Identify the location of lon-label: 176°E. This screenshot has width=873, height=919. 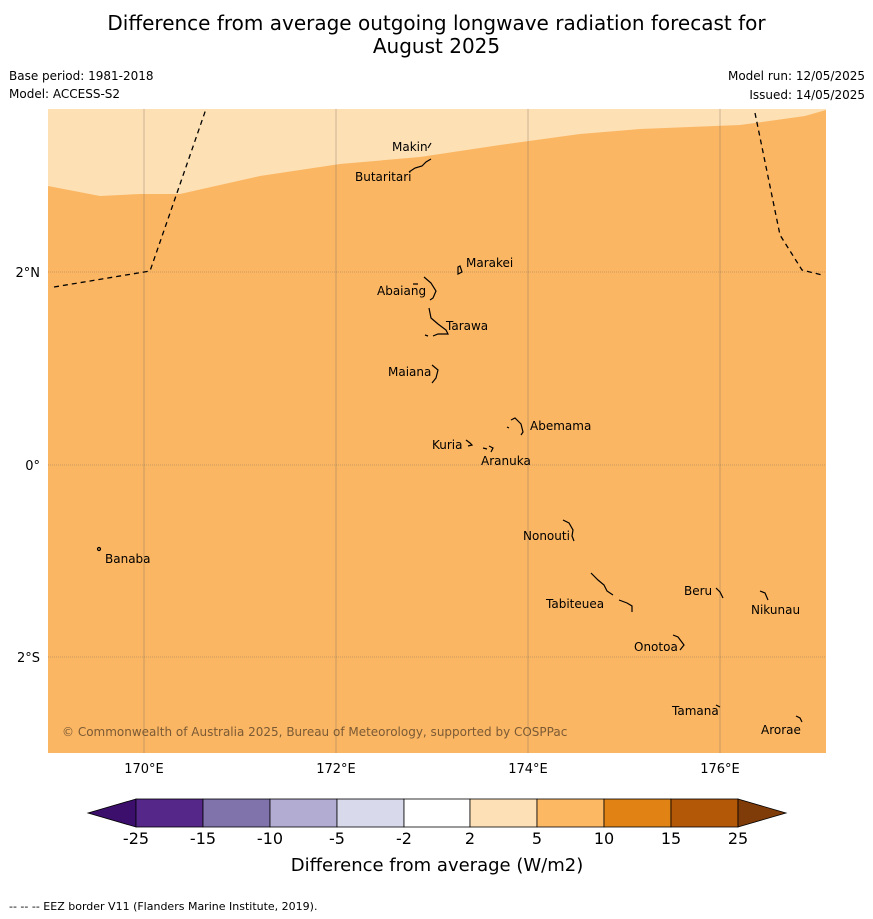
(720, 769).